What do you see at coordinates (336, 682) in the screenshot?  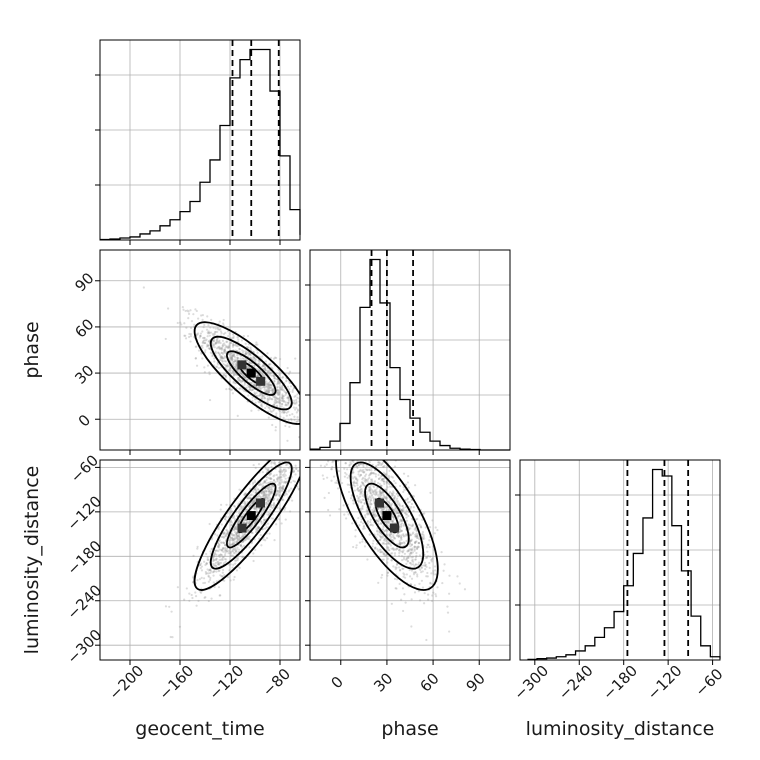 I see `x-tick-label: 0` at bounding box center [336, 682].